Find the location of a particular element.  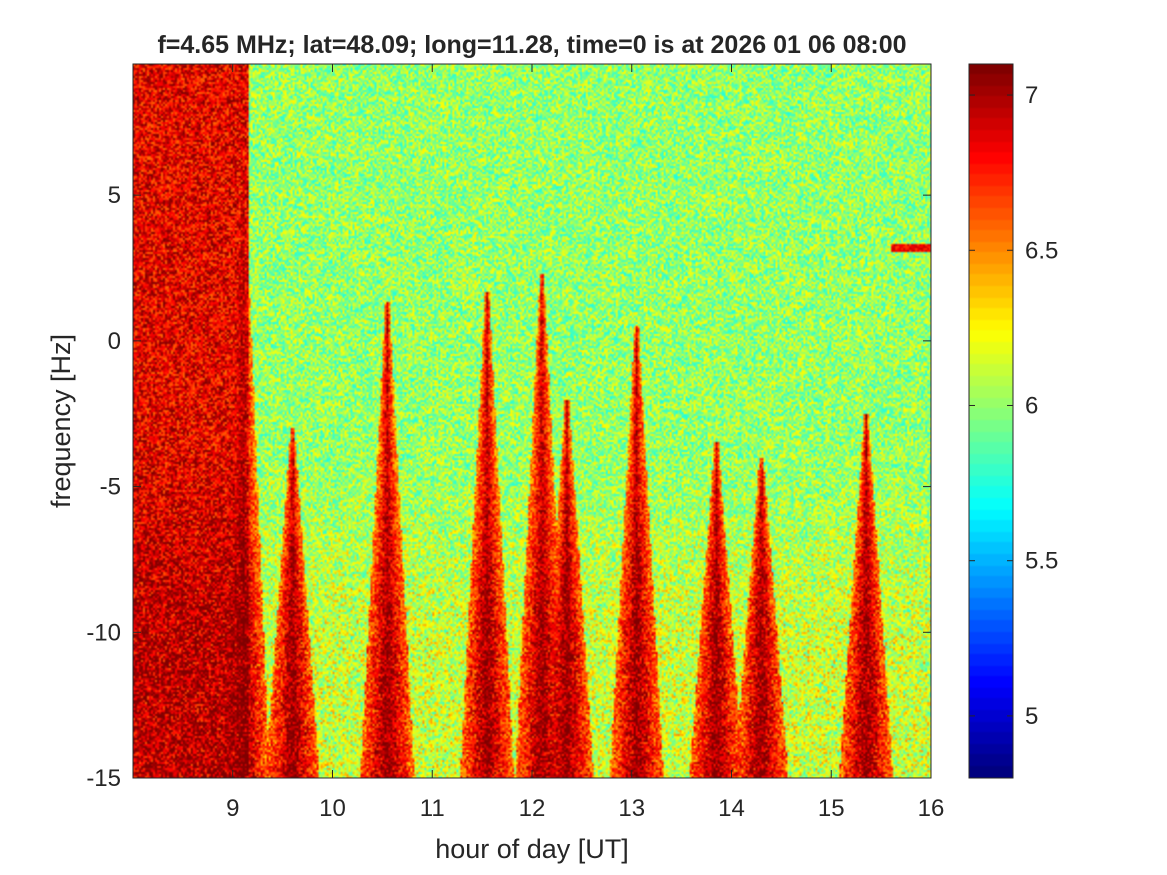

x-tick-label: 14 is located at coordinates (731, 808).